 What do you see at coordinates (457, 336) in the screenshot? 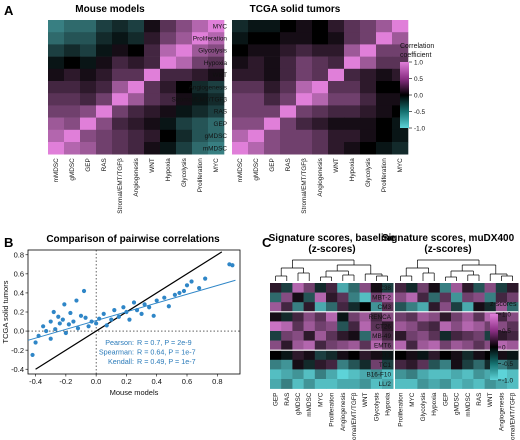
I see `heatmap-mudx400` at bounding box center [457, 336].